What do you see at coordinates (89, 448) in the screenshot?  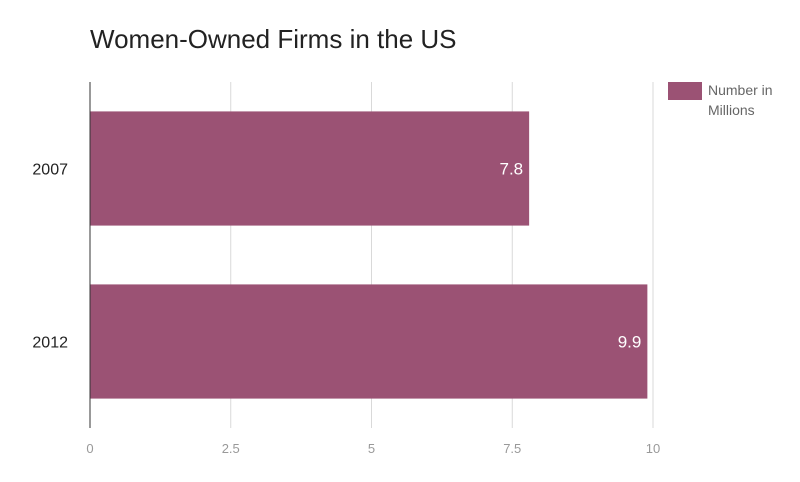 I see `x-tick-label: 0` at bounding box center [89, 448].